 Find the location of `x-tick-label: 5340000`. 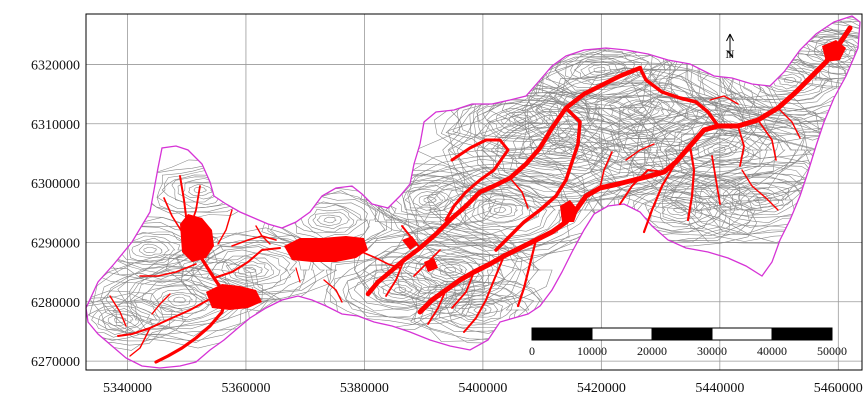

x-tick-label: 5340000 is located at coordinates (127, 388).